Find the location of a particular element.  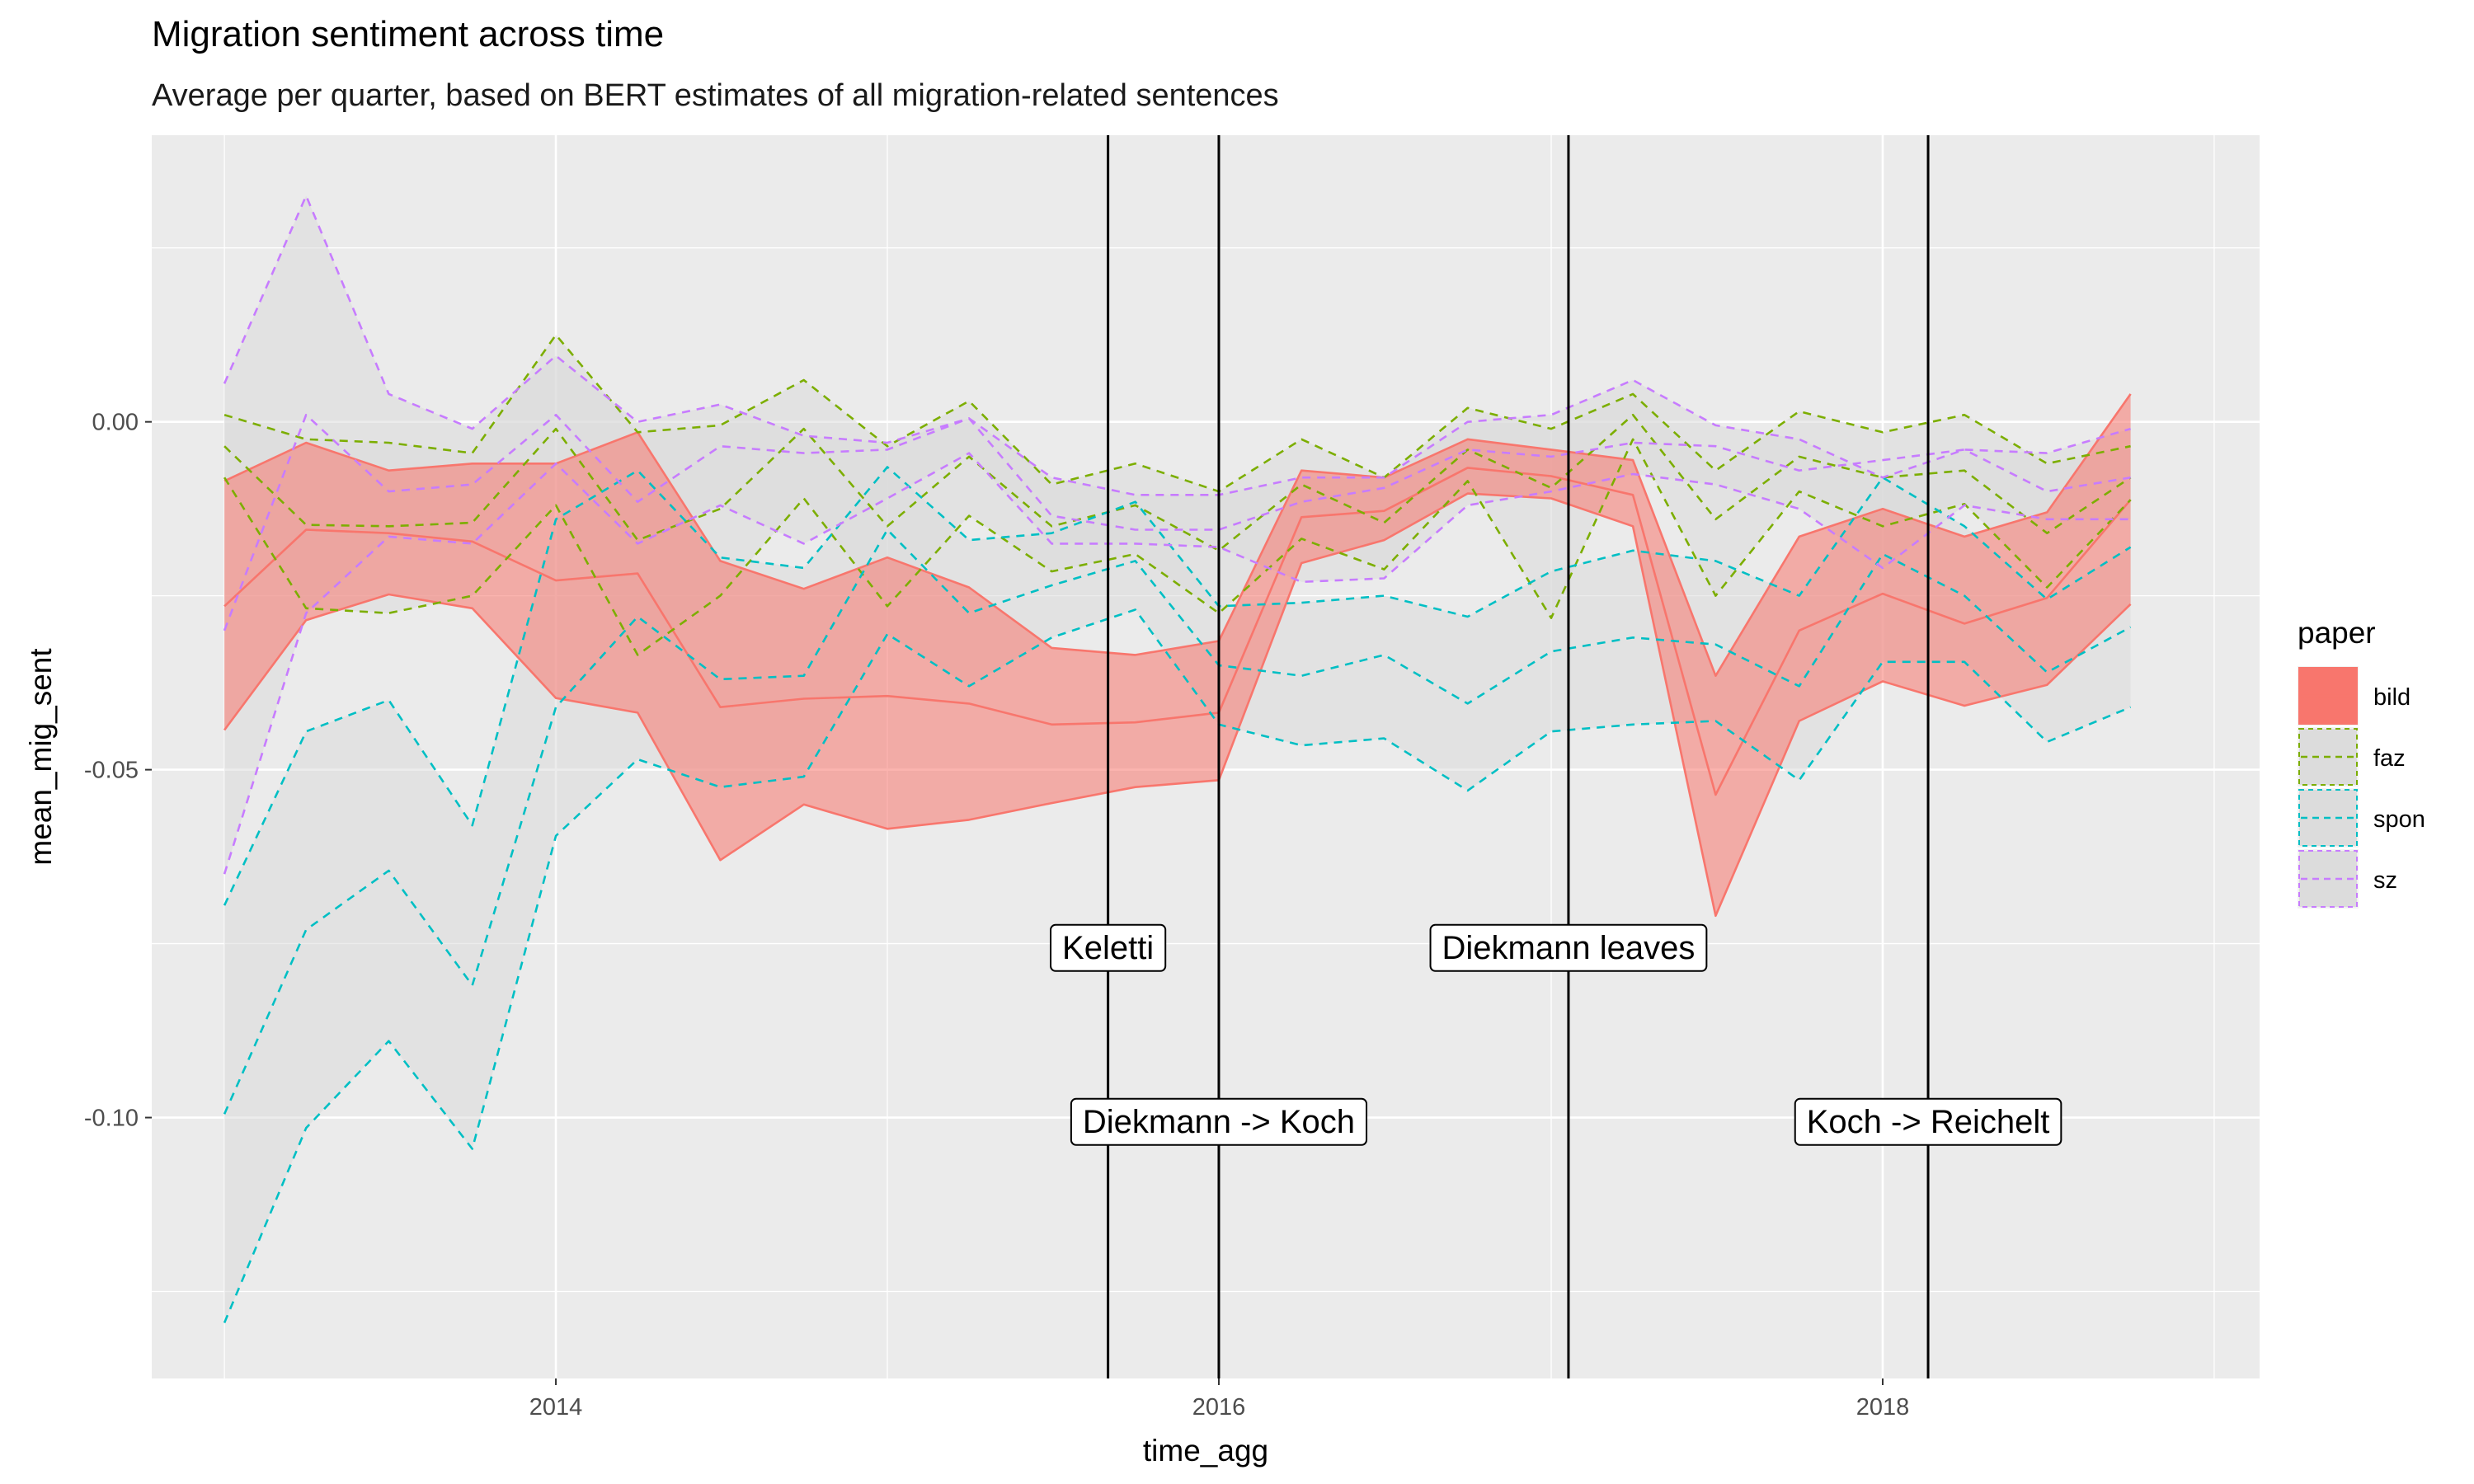

event-label: Diekmann -> Koch is located at coordinates (1219, 1122).